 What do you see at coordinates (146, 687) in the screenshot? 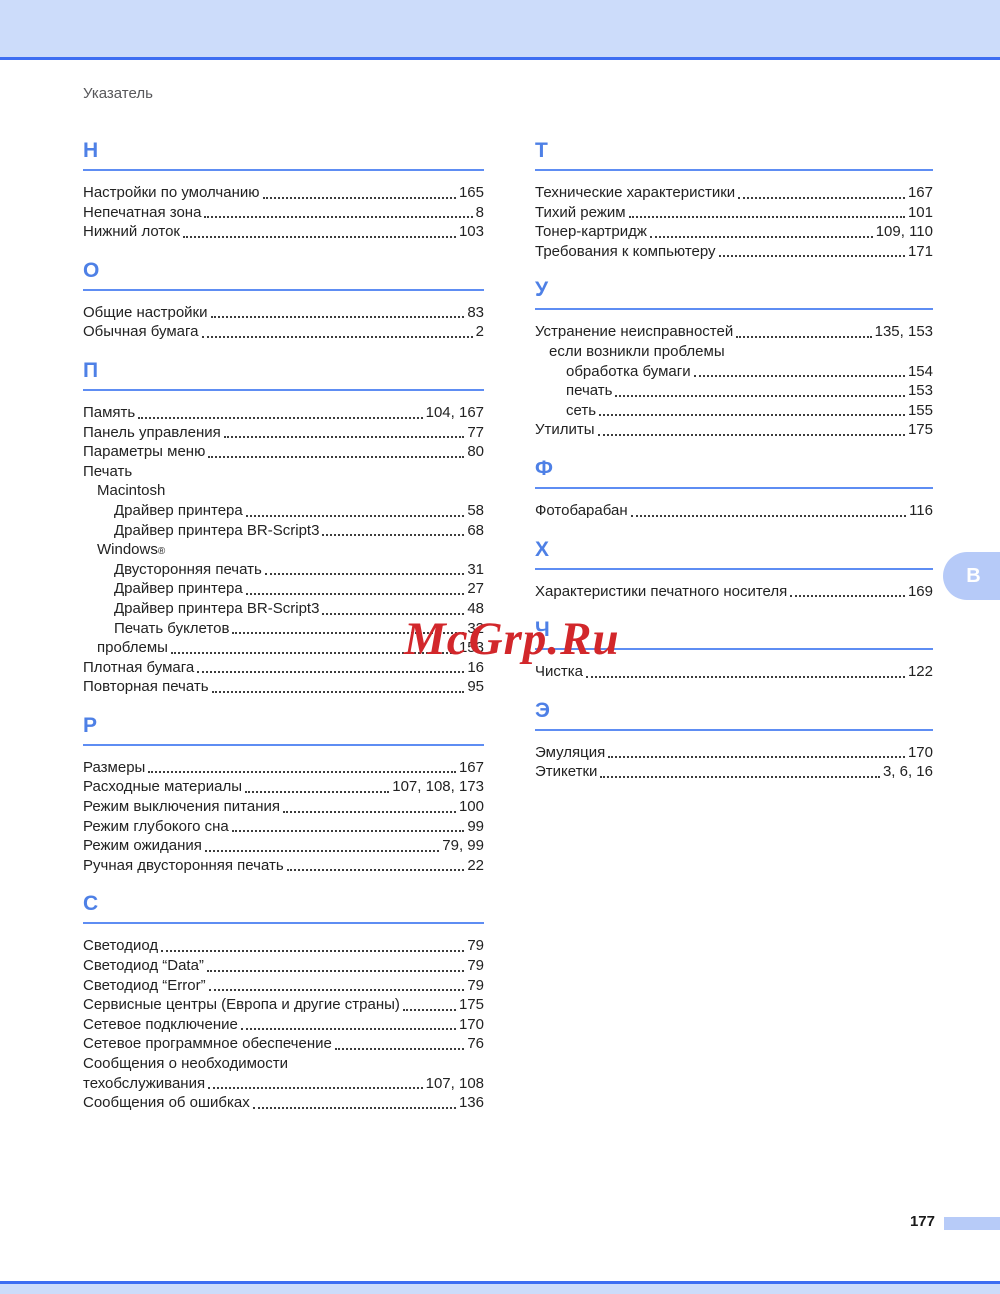
I see `index-entry-label: Повторная печать` at bounding box center [146, 687].